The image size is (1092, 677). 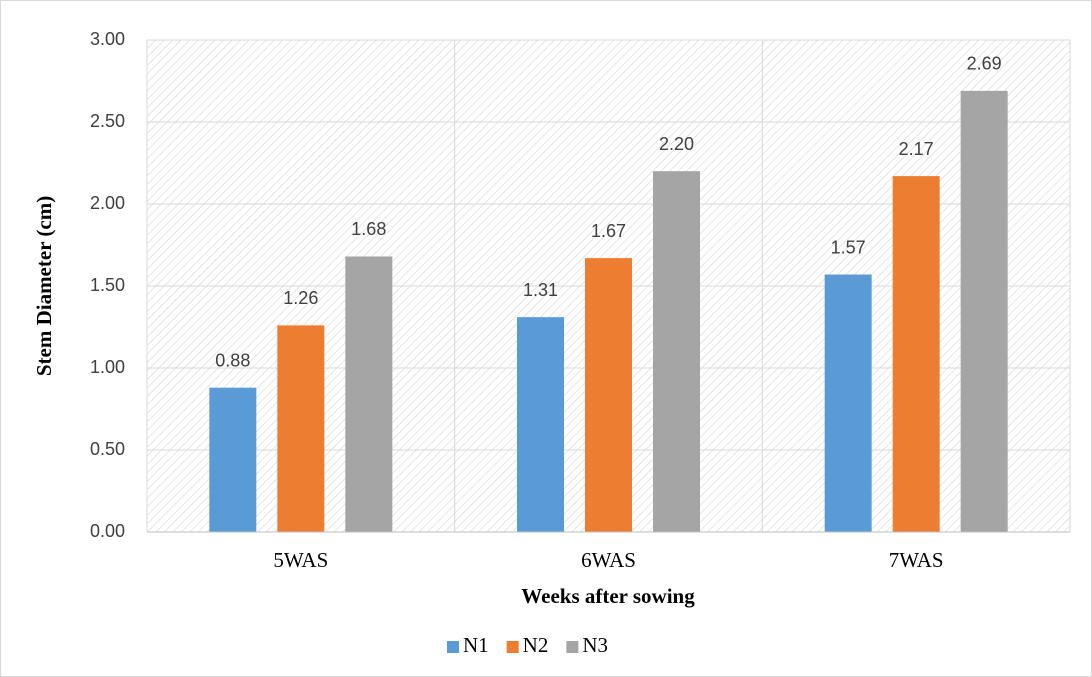 What do you see at coordinates (536, 645) in the screenshot?
I see `legend-label: N2` at bounding box center [536, 645].